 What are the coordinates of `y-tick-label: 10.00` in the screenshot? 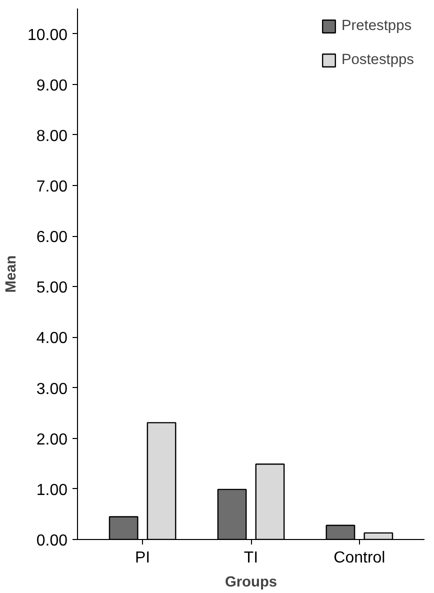 It's located at (47, 35).